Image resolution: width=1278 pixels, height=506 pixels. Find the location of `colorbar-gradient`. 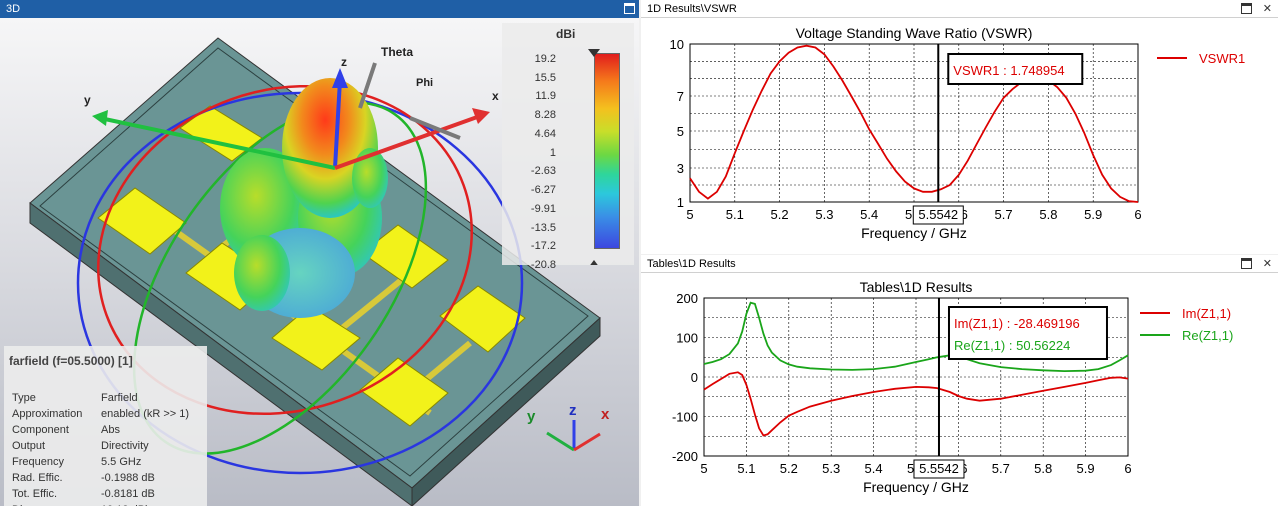

colorbar-gradient is located at coordinates (607, 151).